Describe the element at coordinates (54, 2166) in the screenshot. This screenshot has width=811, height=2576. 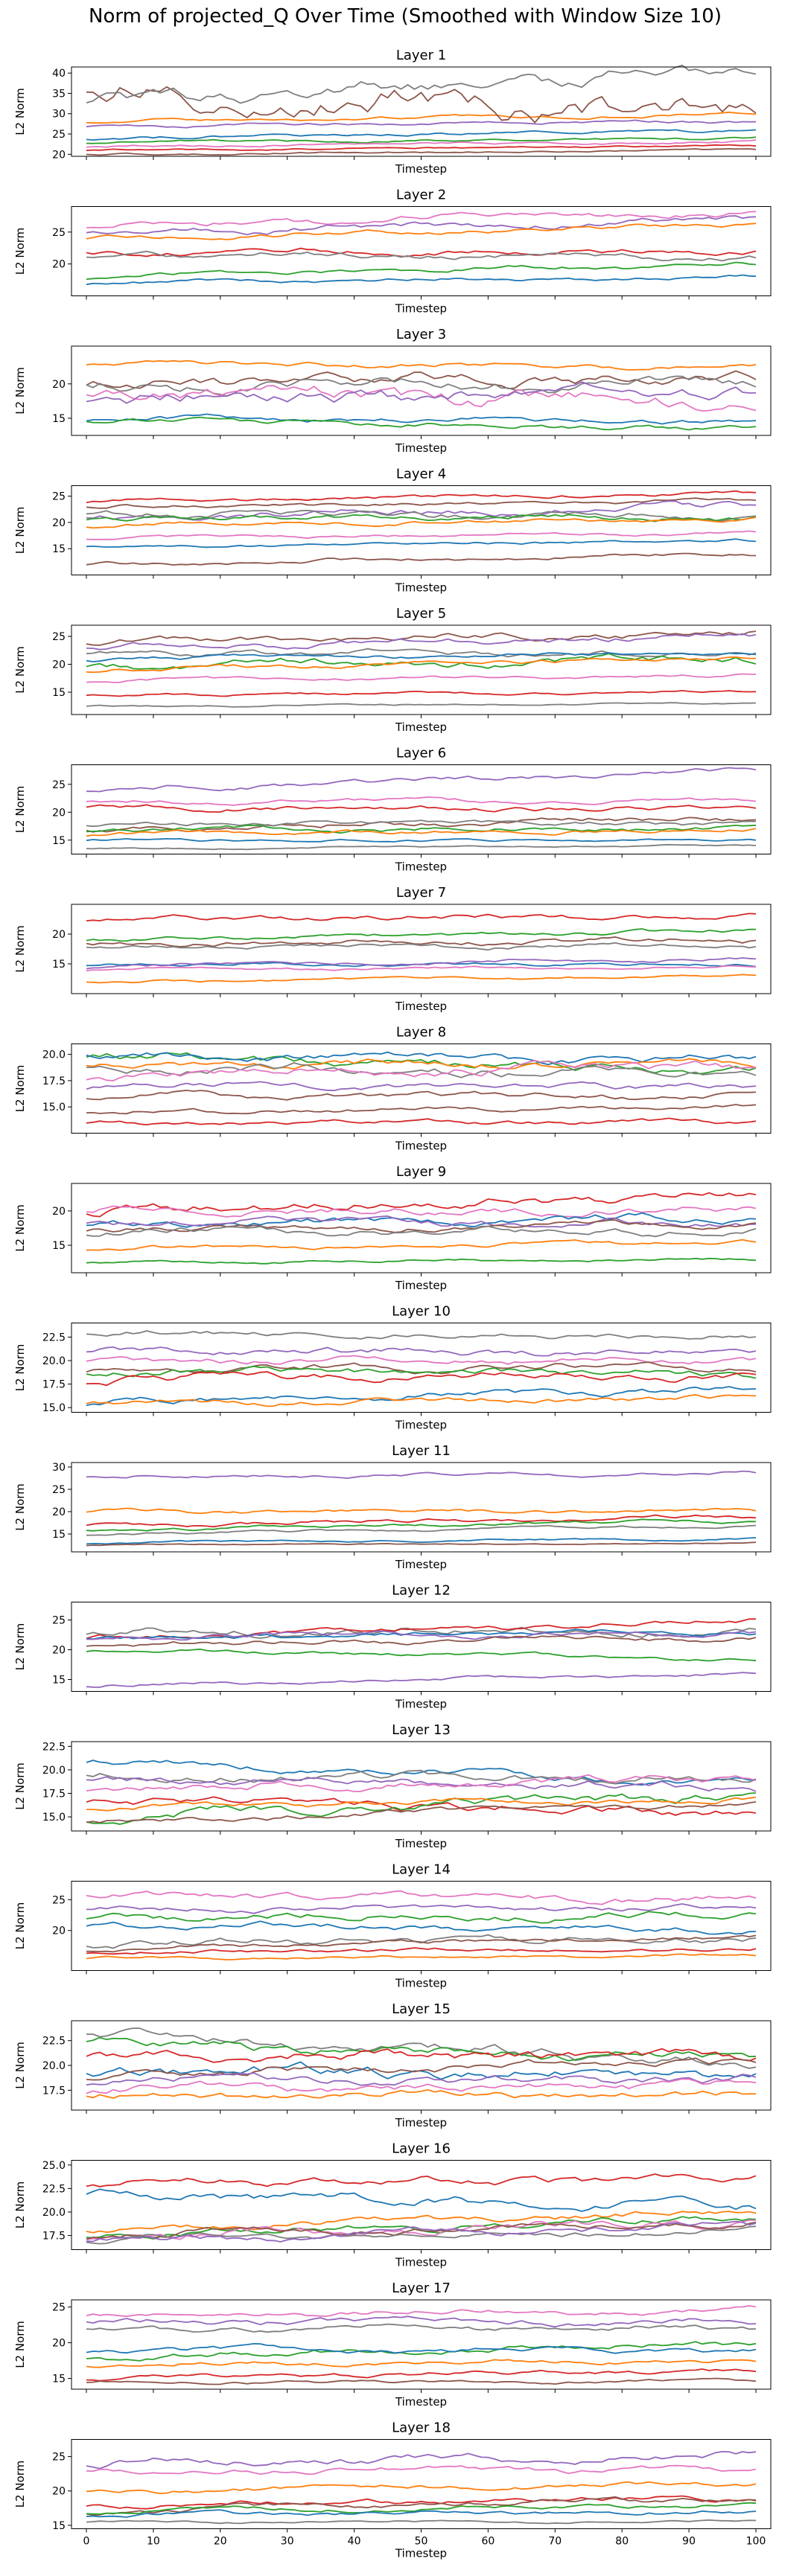
I see `y-tick-label: 25.0` at that location.